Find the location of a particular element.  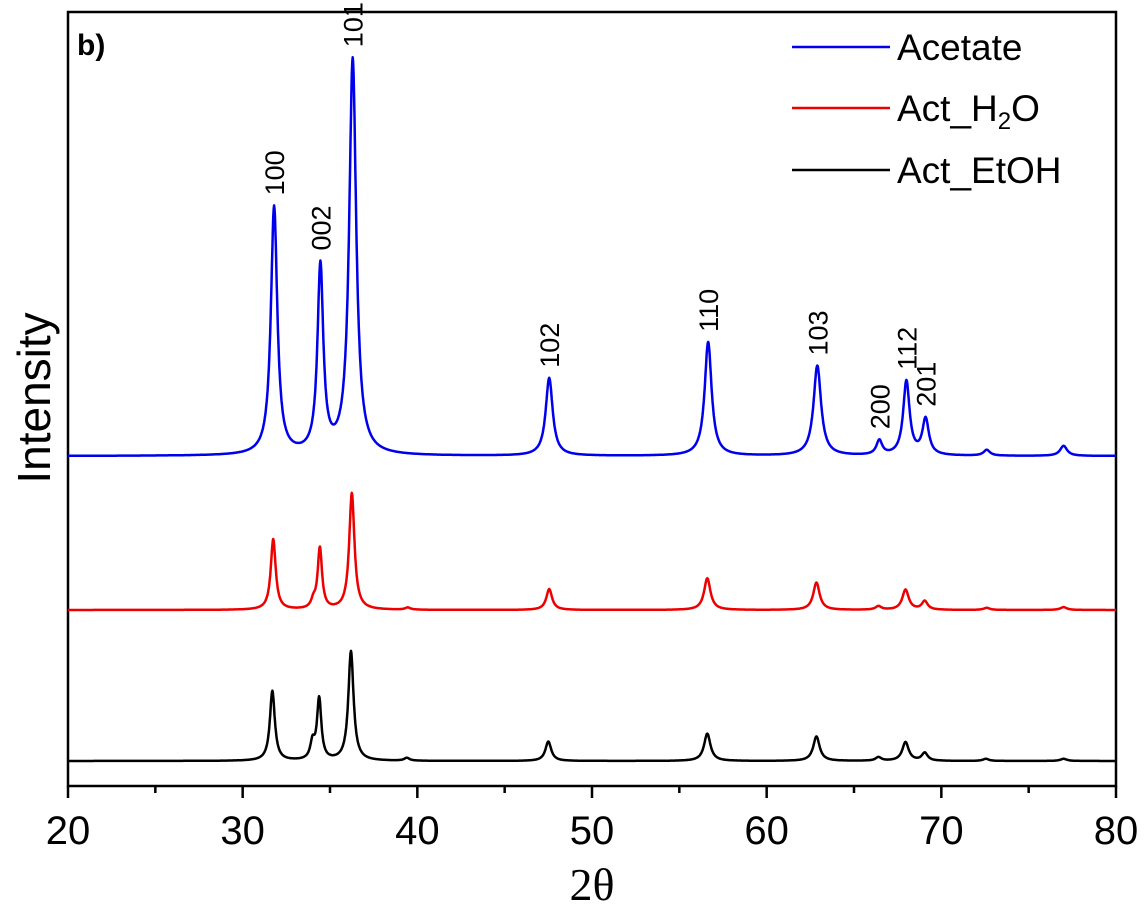

y-axis-title: Intensity is located at coordinates (34, 397).